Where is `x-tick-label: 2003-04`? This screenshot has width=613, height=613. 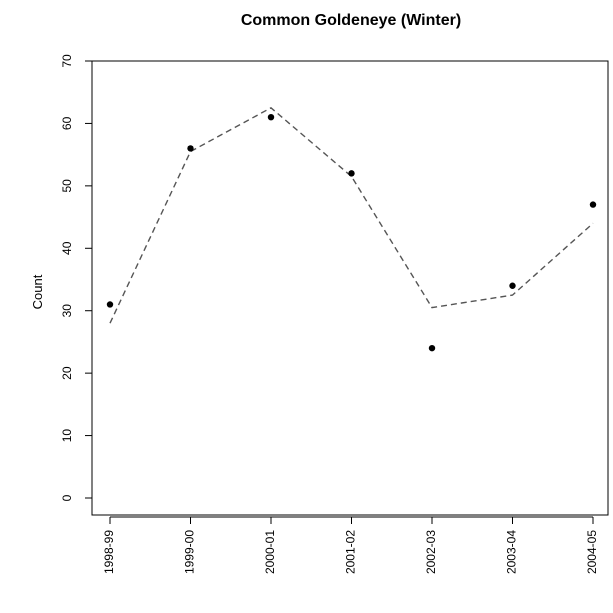 x-tick-label: 2003-04 is located at coordinates (512, 552).